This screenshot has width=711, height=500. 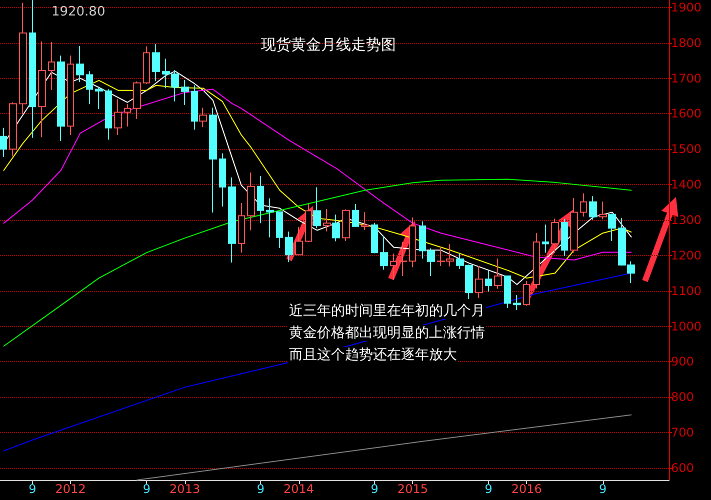 What do you see at coordinates (686, 78) in the screenshot?
I see `y-tick-label: 1700` at bounding box center [686, 78].